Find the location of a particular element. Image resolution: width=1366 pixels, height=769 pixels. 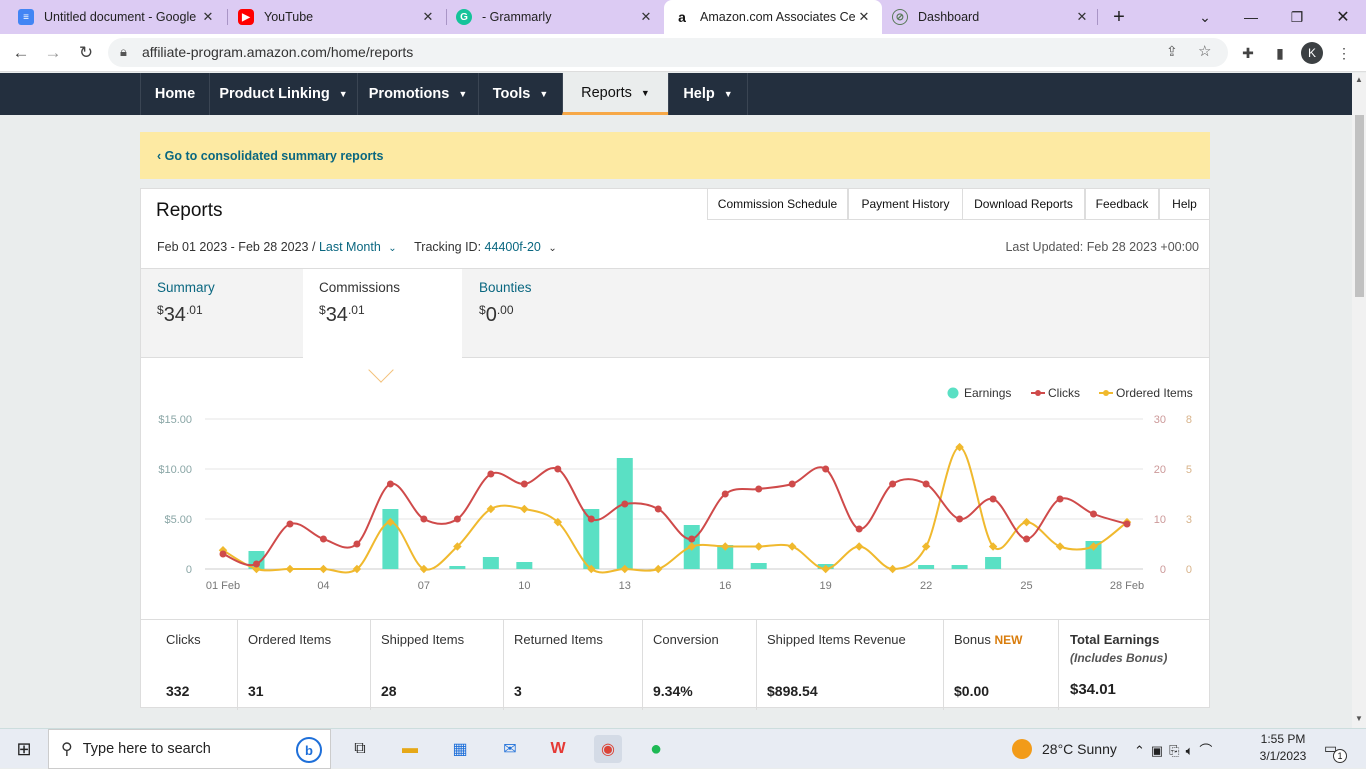

nav-home: Home is located at coordinates (174, 94).